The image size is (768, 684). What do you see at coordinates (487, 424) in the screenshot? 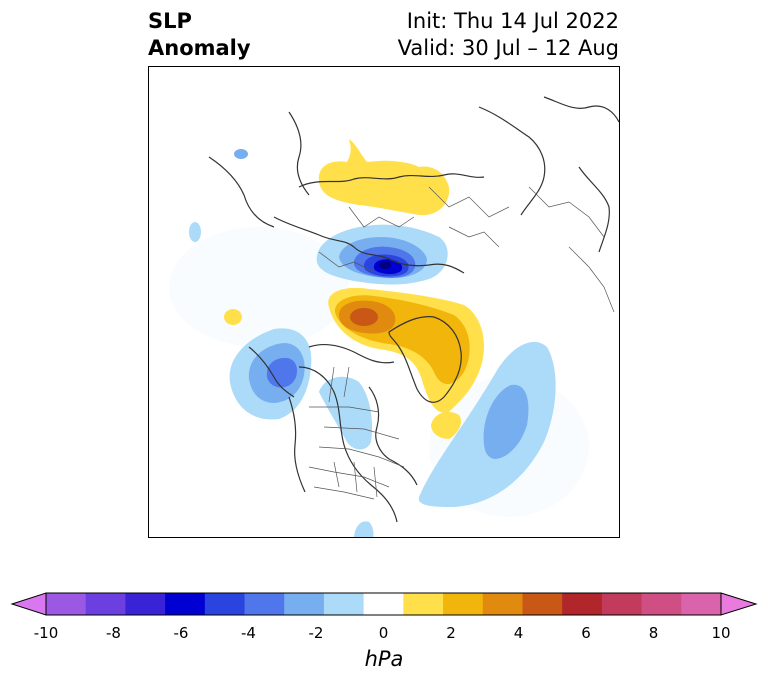
I see `anomaly-negative-atlantic` at bounding box center [487, 424].